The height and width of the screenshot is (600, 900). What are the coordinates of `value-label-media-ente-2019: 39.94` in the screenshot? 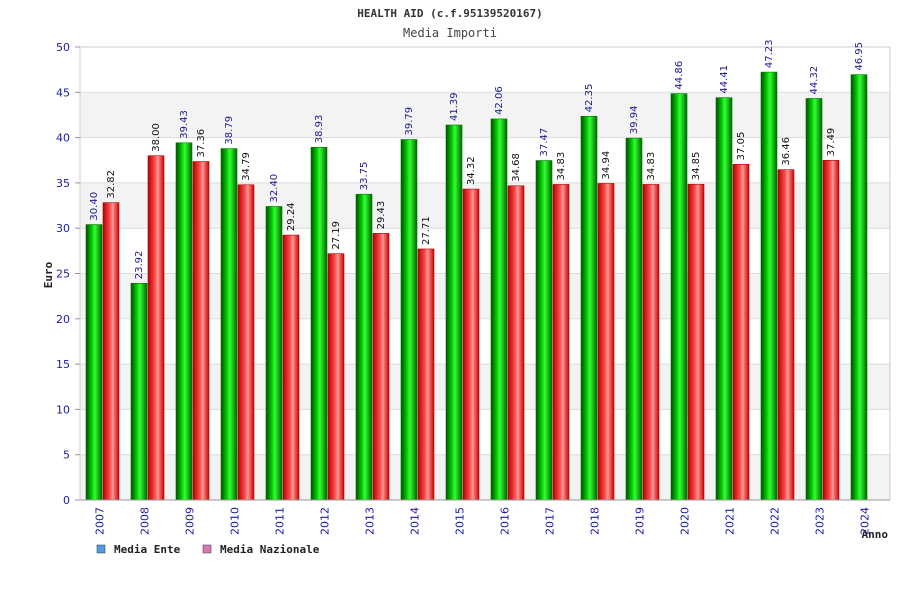 It's located at (634, 120).